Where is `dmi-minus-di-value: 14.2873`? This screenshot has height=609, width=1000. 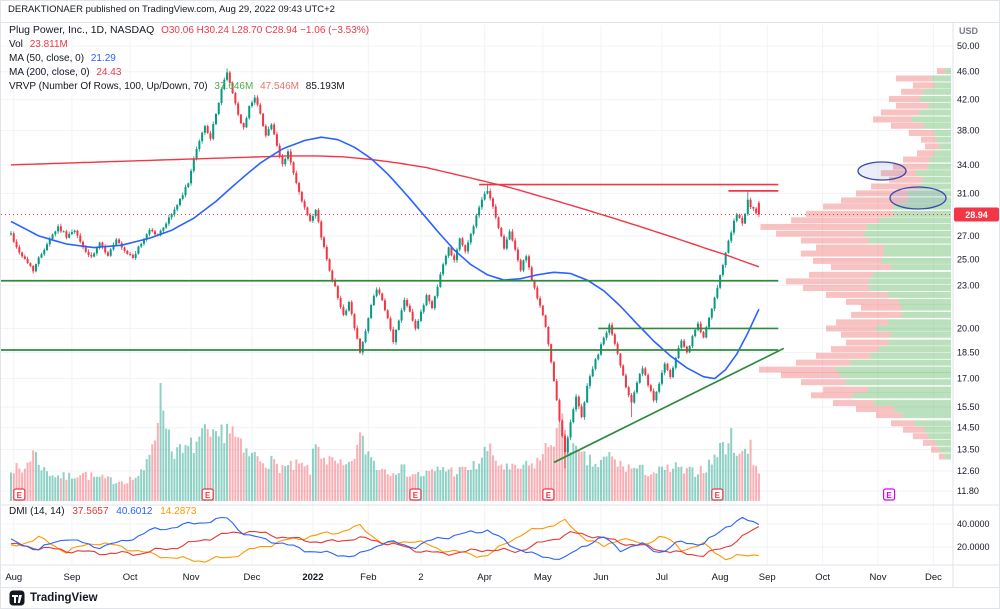 dmi-minus-di-value: 14.2873 is located at coordinates (178, 511).